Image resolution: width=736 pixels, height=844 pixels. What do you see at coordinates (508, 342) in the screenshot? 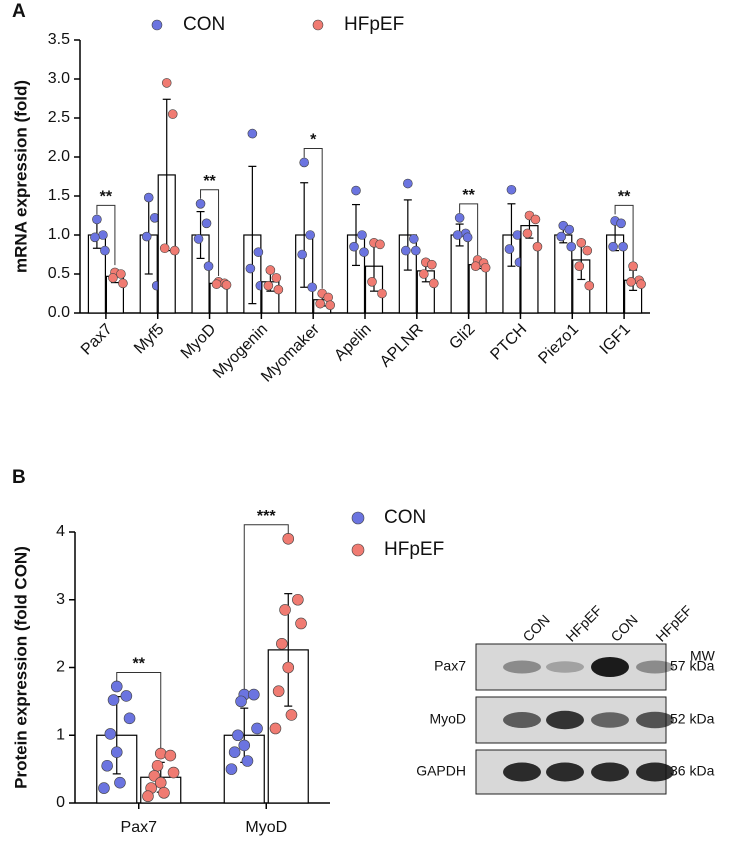
I see `x-tick-label: PTCH` at bounding box center [508, 342].